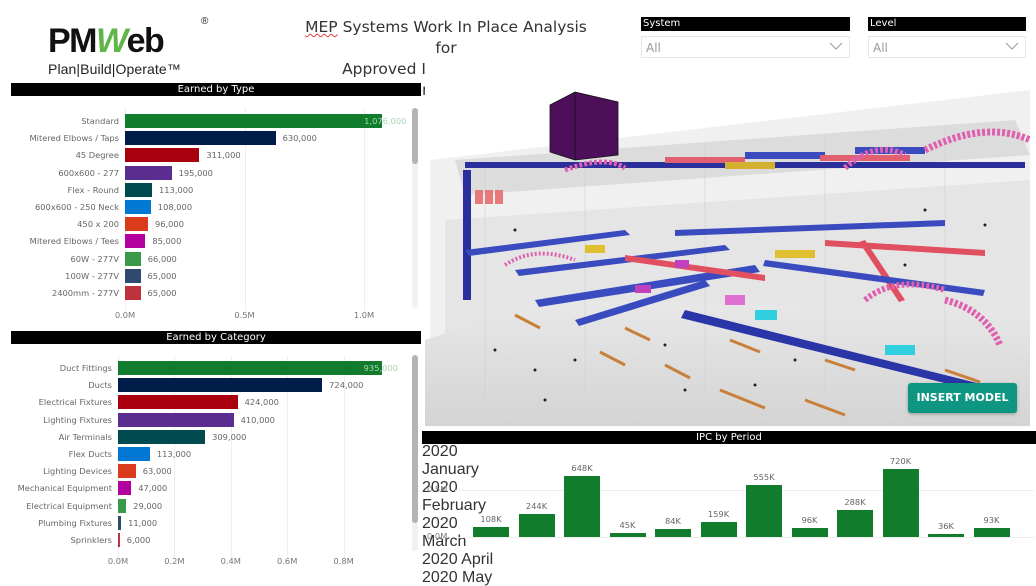 This screenshot has width=1036, height=586. I want to click on bar-row: Electrical Fixtures 424,000, so click(210, 402).